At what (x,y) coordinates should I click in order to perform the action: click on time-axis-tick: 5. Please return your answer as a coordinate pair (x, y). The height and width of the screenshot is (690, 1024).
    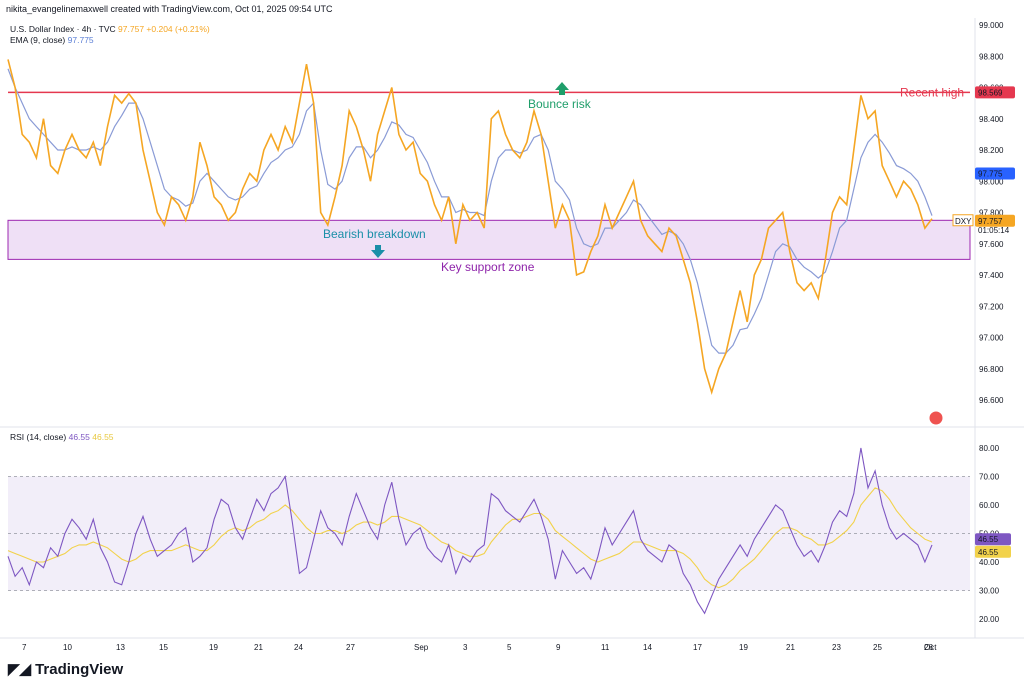
    Looking at the image, I should click on (509, 647).